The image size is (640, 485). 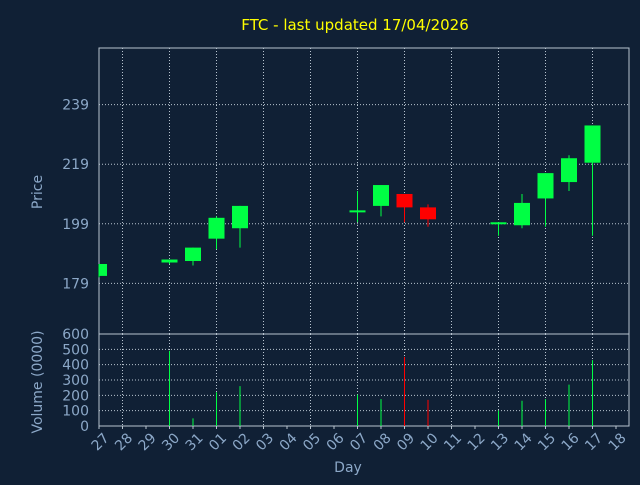 What do you see at coordinates (38, 192) in the screenshot?
I see `price-axis-label: Price` at bounding box center [38, 192].